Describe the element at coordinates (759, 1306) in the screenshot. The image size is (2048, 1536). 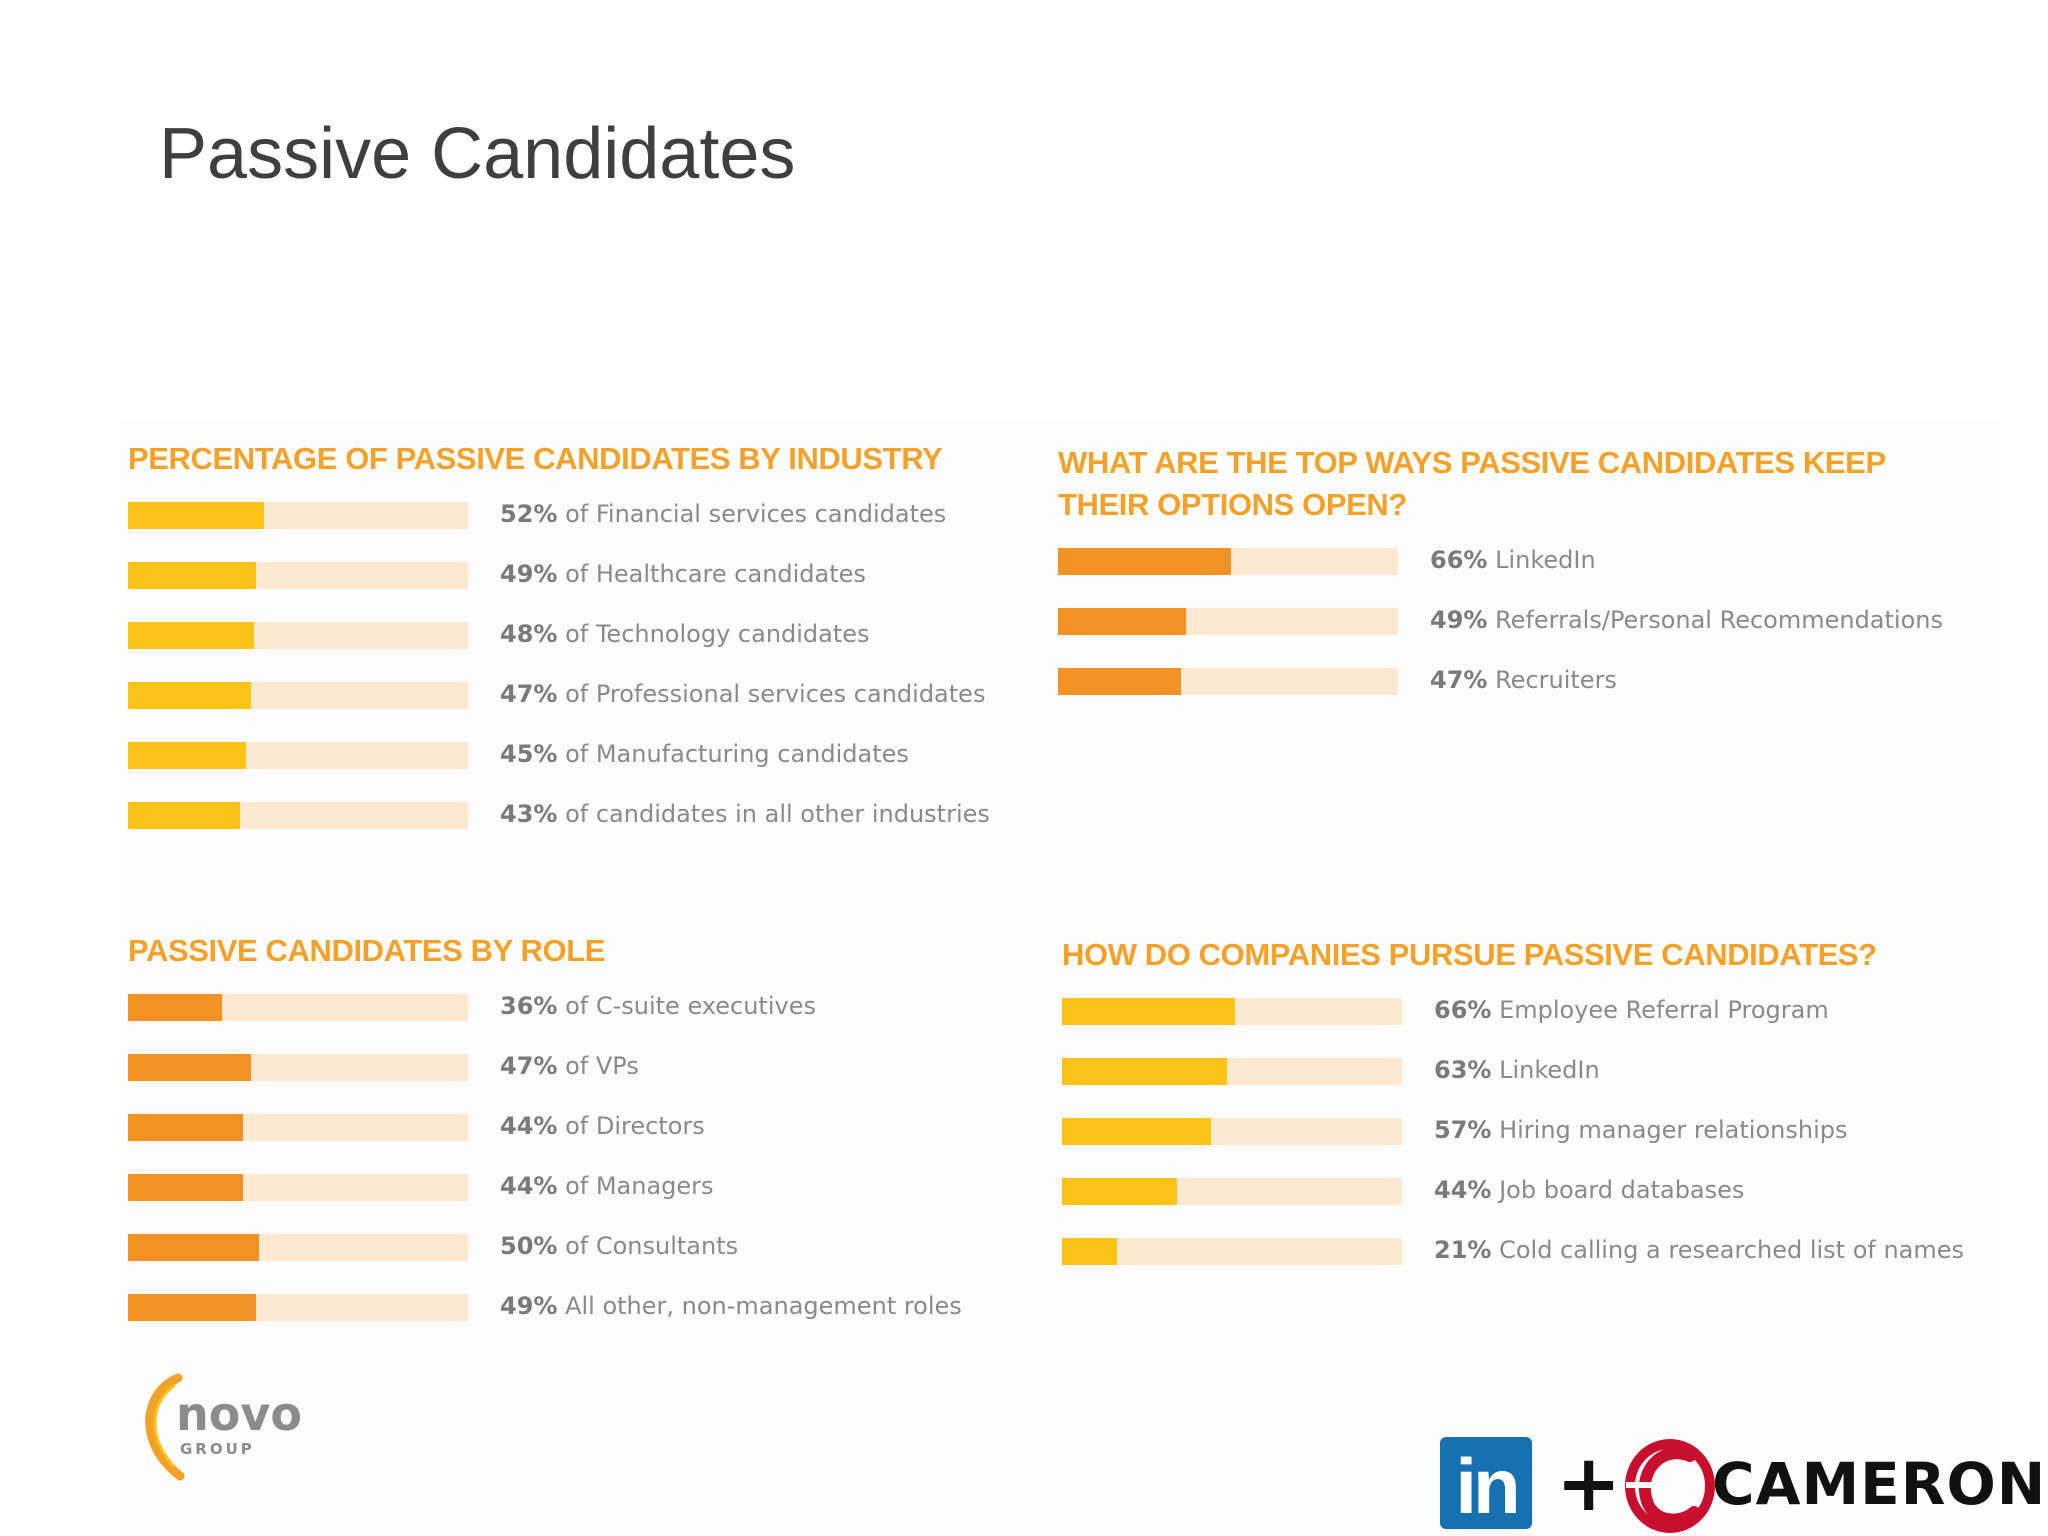
I see `chart-role-bar-text: All other, non-management roles` at that location.